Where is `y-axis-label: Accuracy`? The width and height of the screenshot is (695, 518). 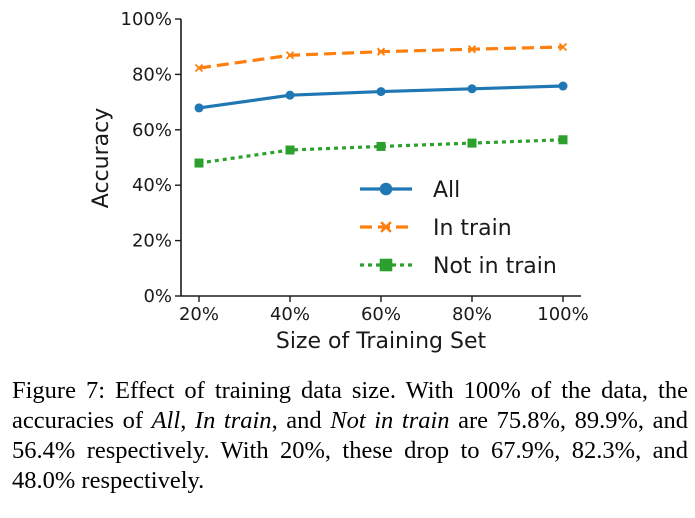 y-axis-label: Accuracy is located at coordinates (101, 158).